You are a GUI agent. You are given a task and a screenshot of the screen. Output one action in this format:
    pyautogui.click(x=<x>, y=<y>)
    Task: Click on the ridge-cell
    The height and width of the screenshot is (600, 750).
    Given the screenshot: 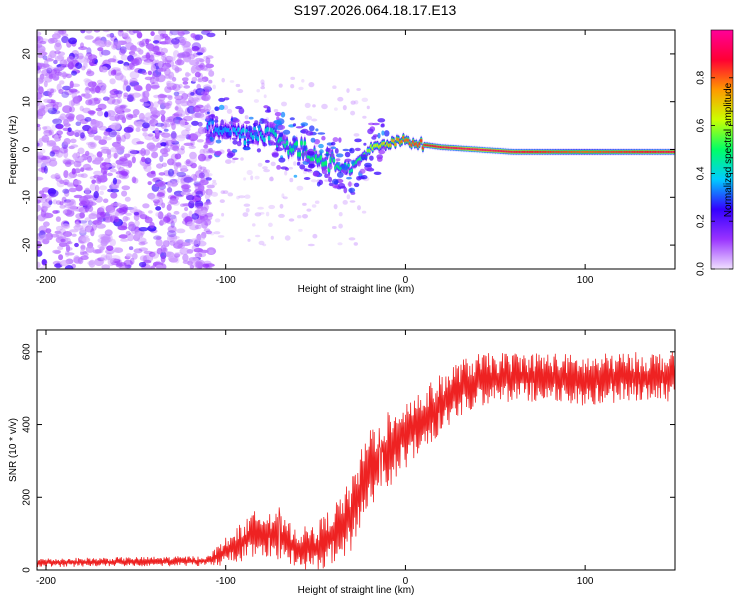 What is the action you would take?
    pyautogui.click(x=267, y=129)
    